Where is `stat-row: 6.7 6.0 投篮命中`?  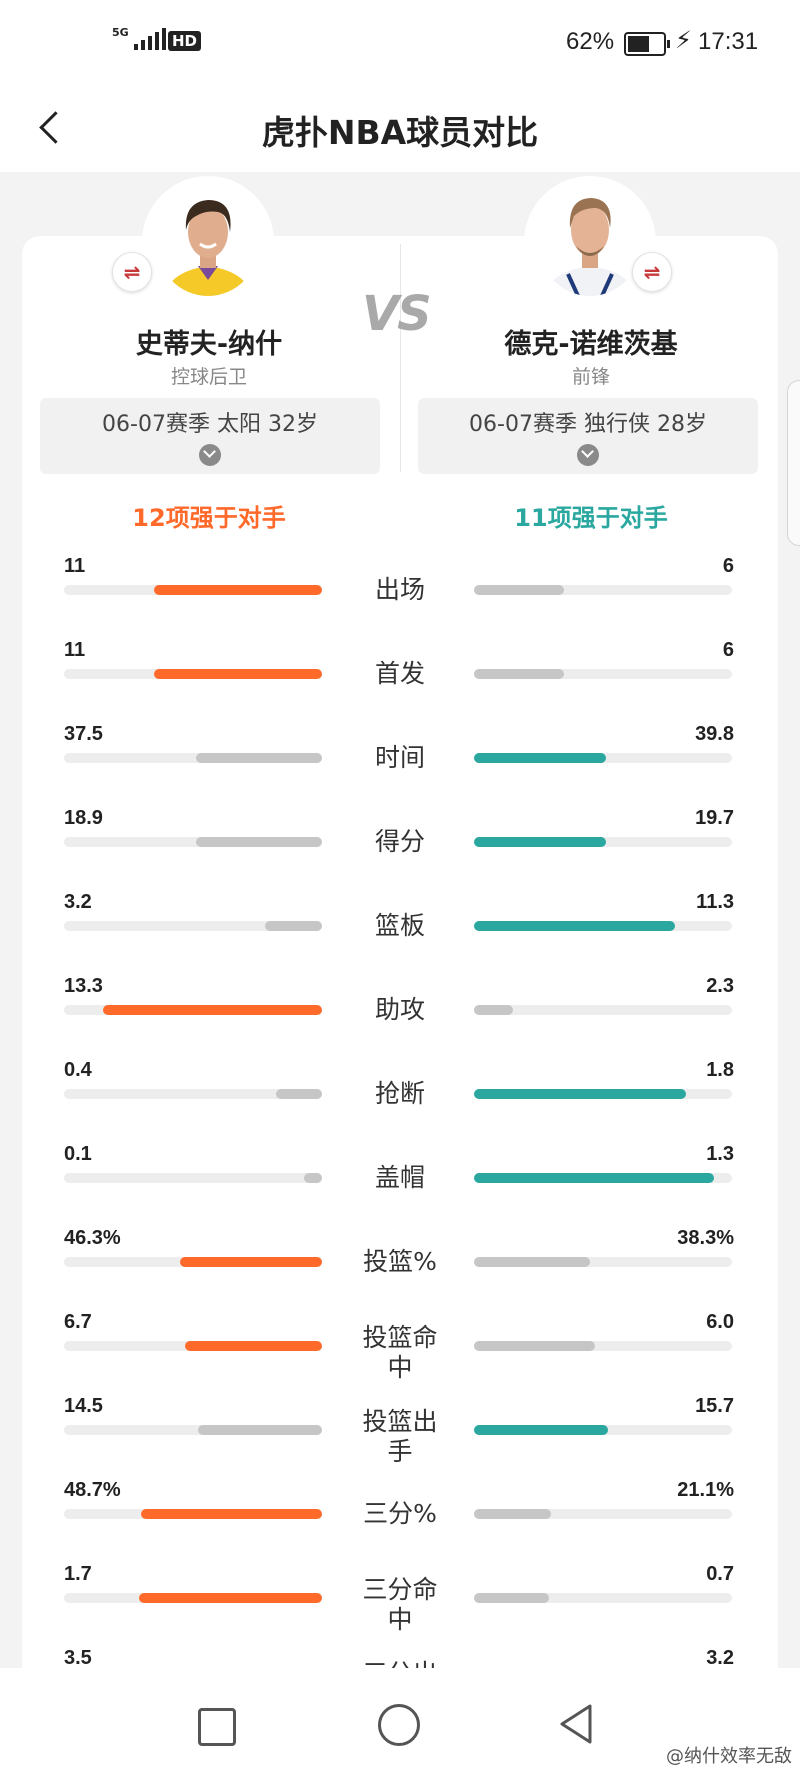 stat-row: 6.7 6.0 投篮命中 is located at coordinates (400, 1353).